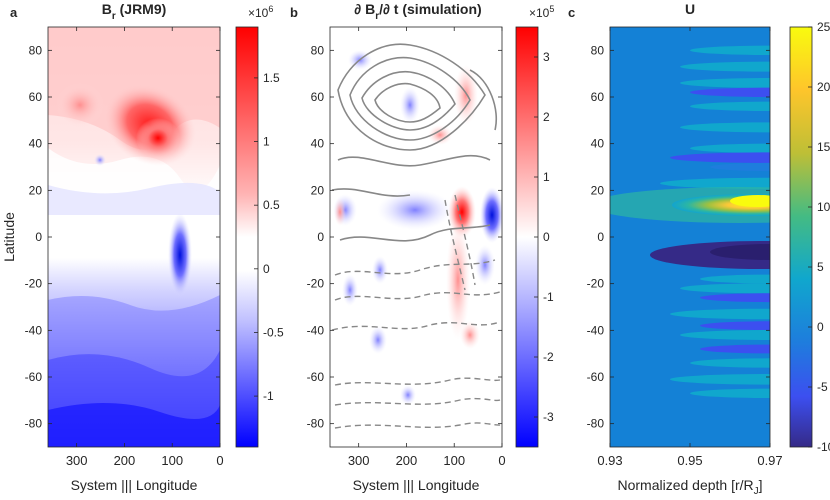 Image resolution: width=830 pixels, height=500 pixels. Describe the element at coordinates (414, 142) in the screenshot. I see `panel-b-contours` at that location.